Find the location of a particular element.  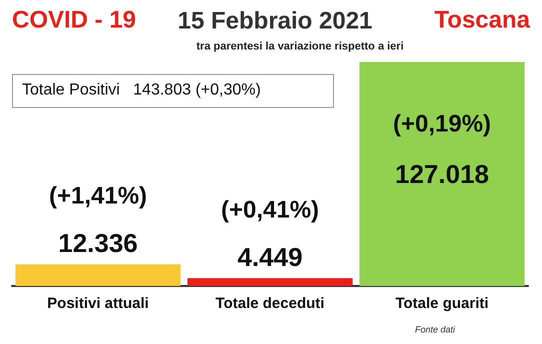

x-tick-label: Totale deceduti is located at coordinates (270, 303).